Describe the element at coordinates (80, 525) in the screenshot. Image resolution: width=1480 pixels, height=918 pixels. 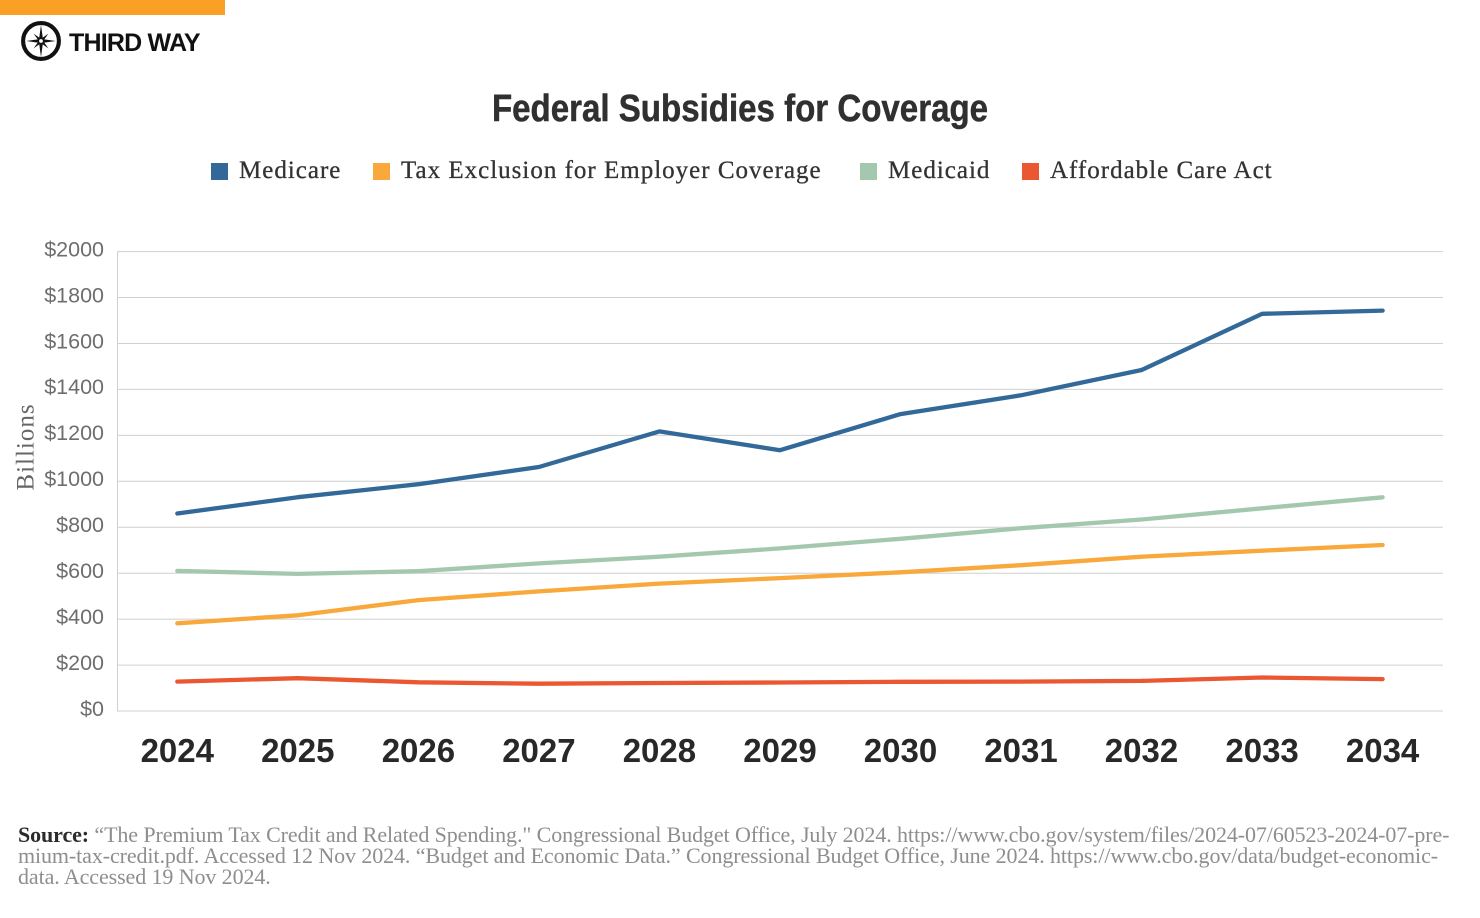
I see `svg-text: $800` at that location.